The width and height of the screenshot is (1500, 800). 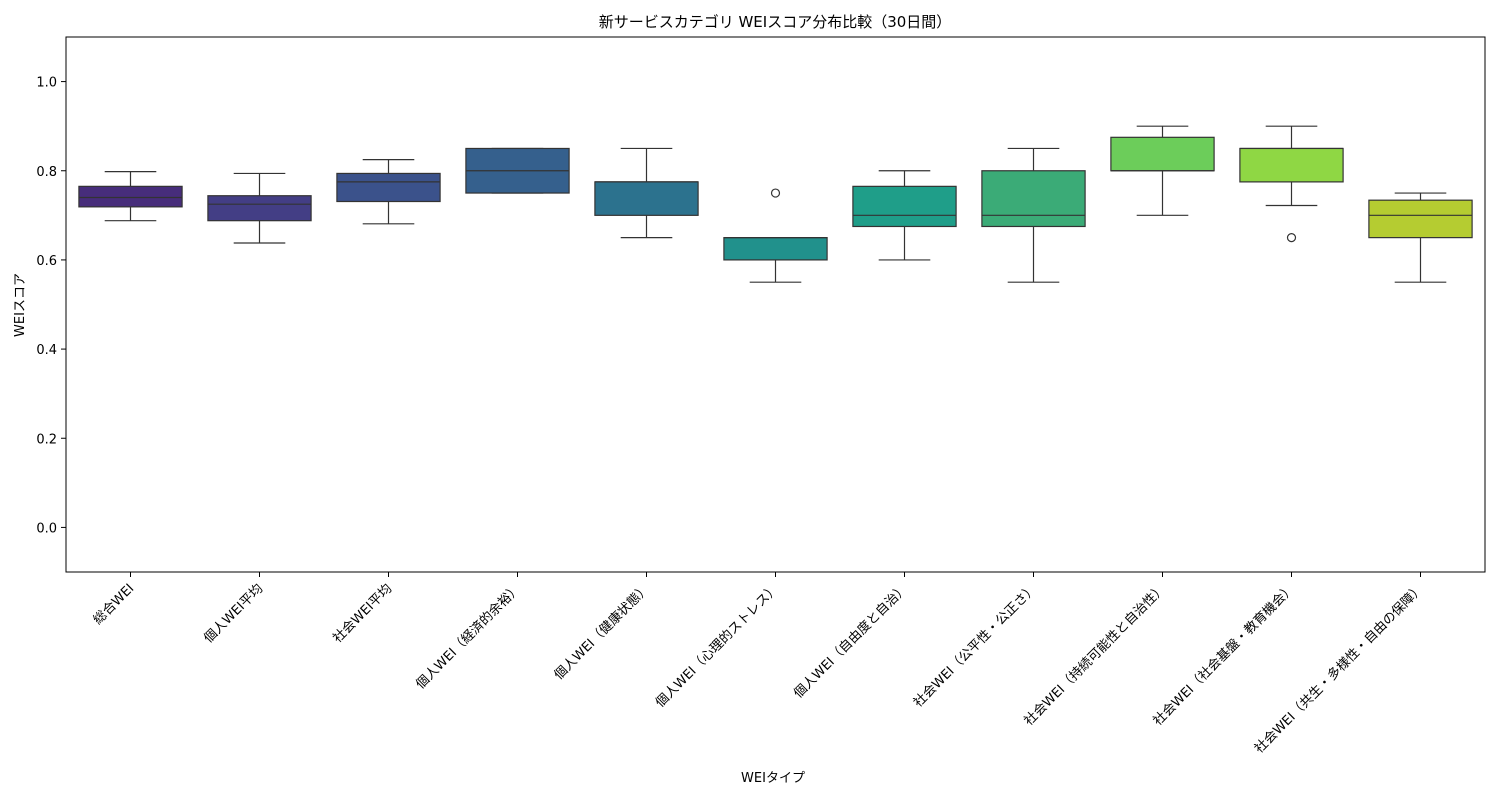 I want to click on y-tick-label-3: 0.6, so click(x=46, y=261).